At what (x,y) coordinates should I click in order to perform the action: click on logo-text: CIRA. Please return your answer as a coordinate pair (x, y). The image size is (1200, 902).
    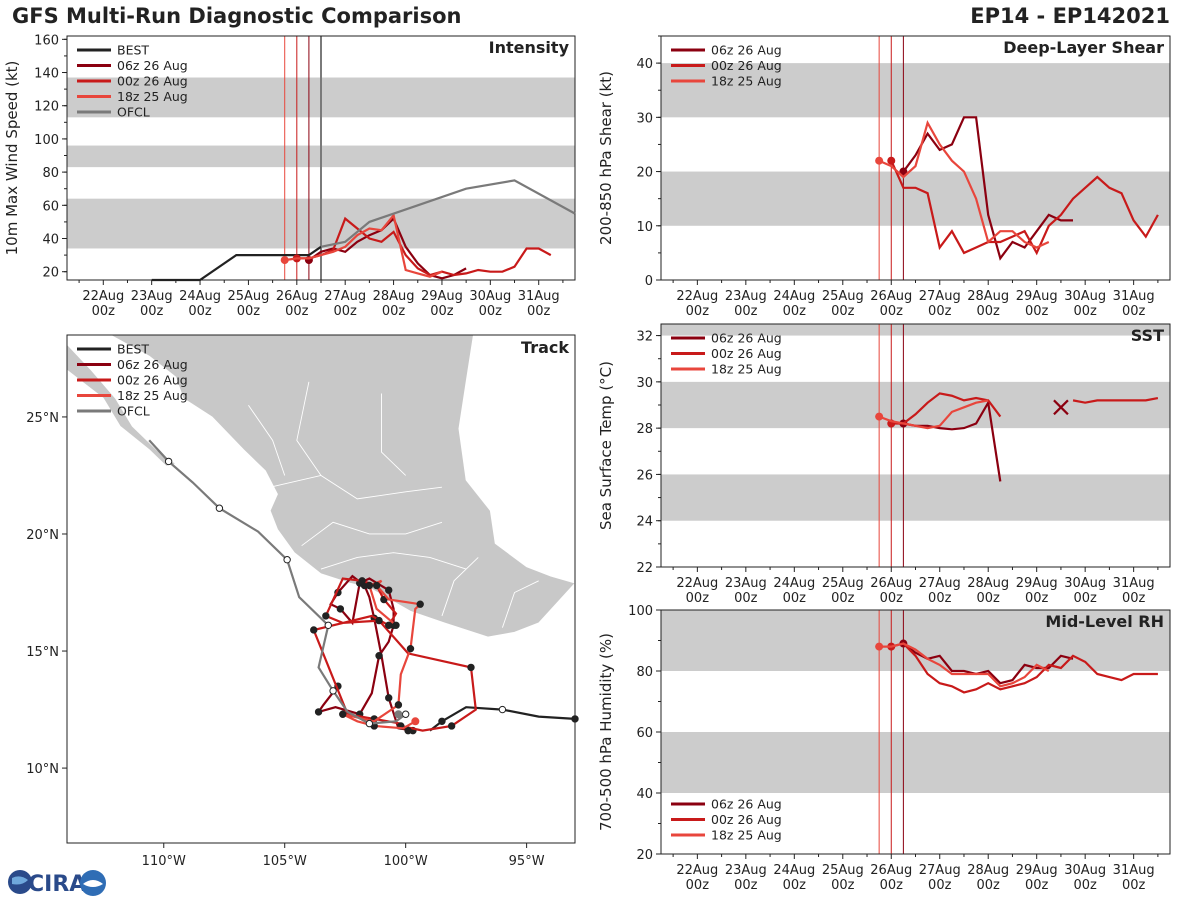
    Looking at the image, I should click on (57, 884).